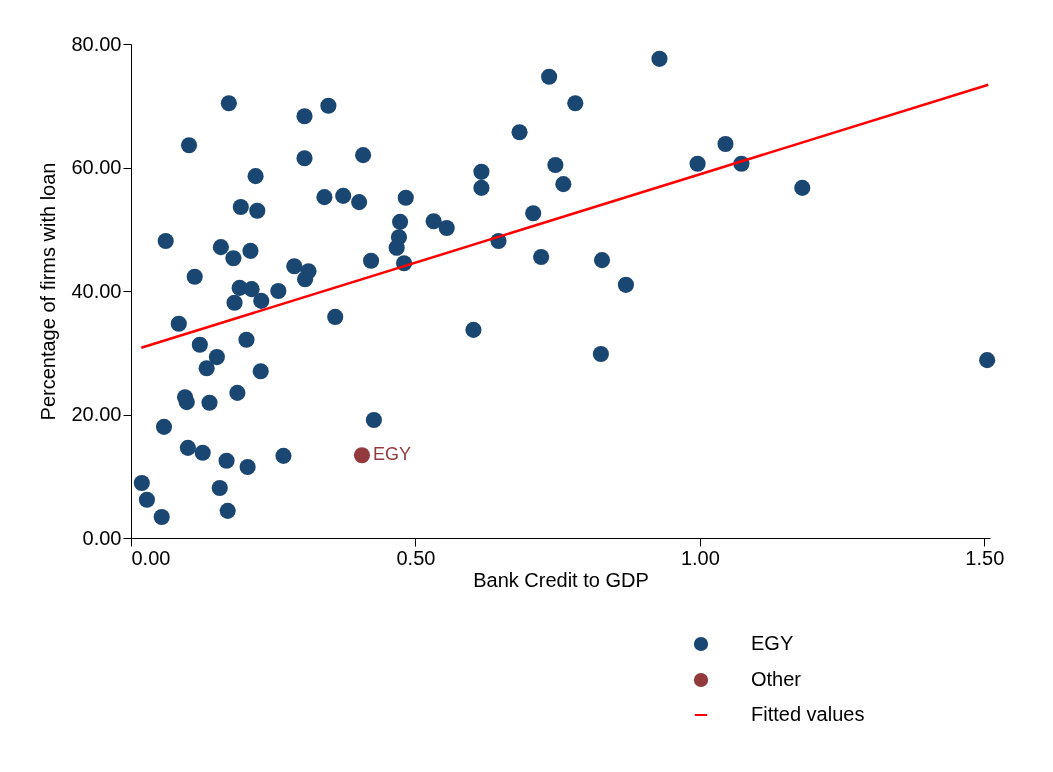  What do you see at coordinates (776, 679) in the screenshot?
I see `legend-label: Other` at bounding box center [776, 679].